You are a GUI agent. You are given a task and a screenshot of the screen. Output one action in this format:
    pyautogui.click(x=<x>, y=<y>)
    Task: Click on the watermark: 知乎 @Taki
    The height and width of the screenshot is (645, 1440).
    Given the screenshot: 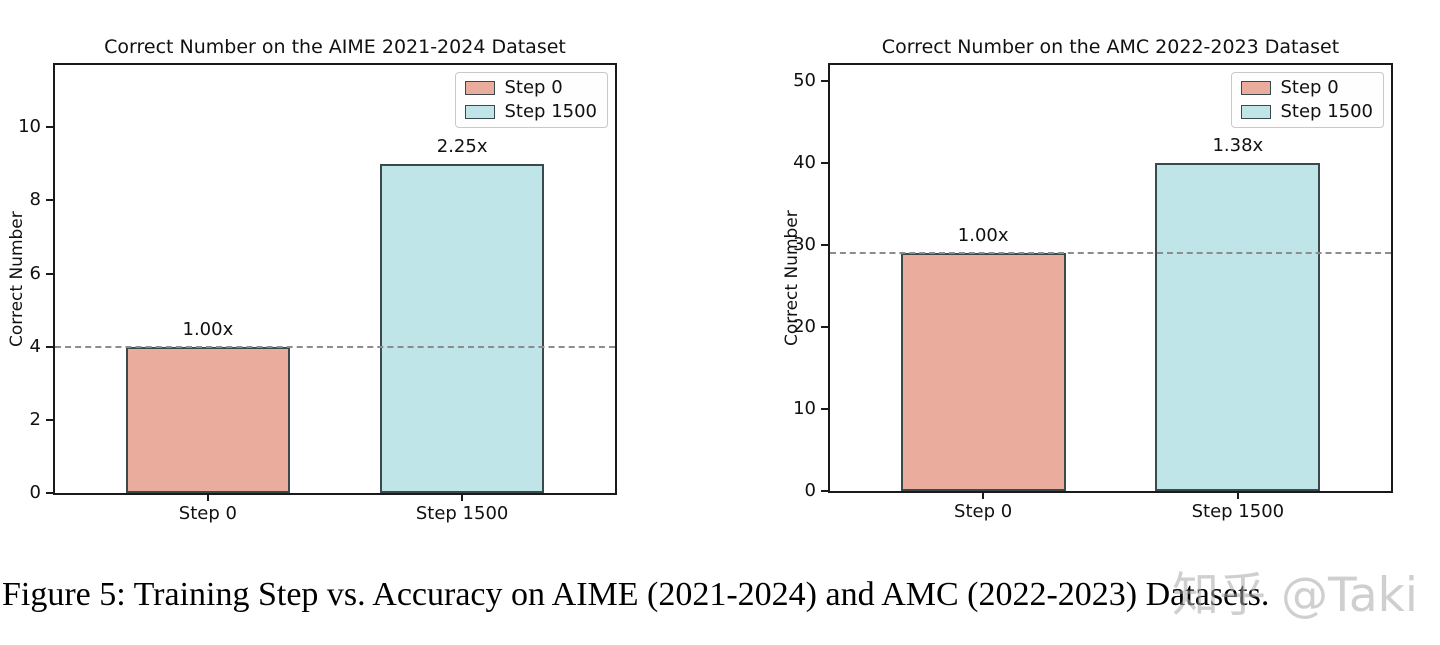 What is the action you would take?
    pyautogui.click(x=1295, y=595)
    